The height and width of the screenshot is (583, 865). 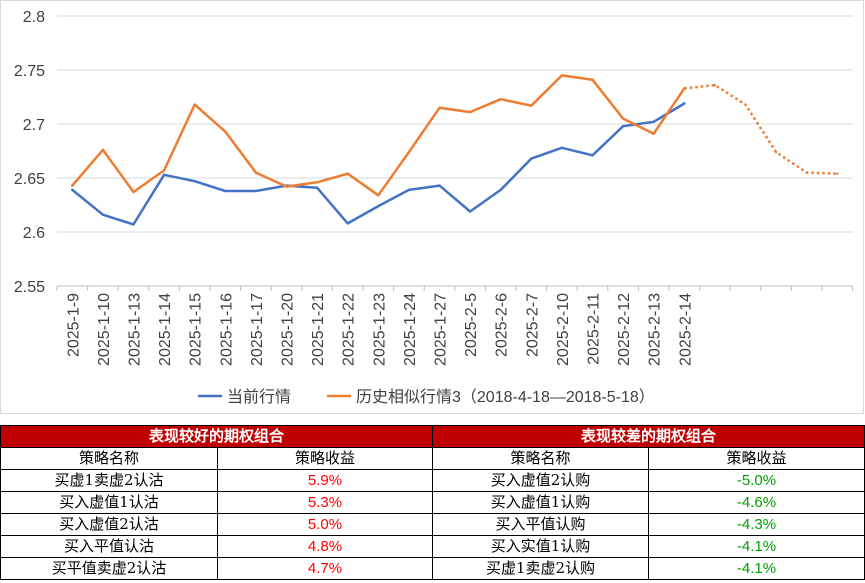 What do you see at coordinates (196, 329) in the screenshot?
I see `x-tick-label: 2025-1-15` at bounding box center [196, 329].